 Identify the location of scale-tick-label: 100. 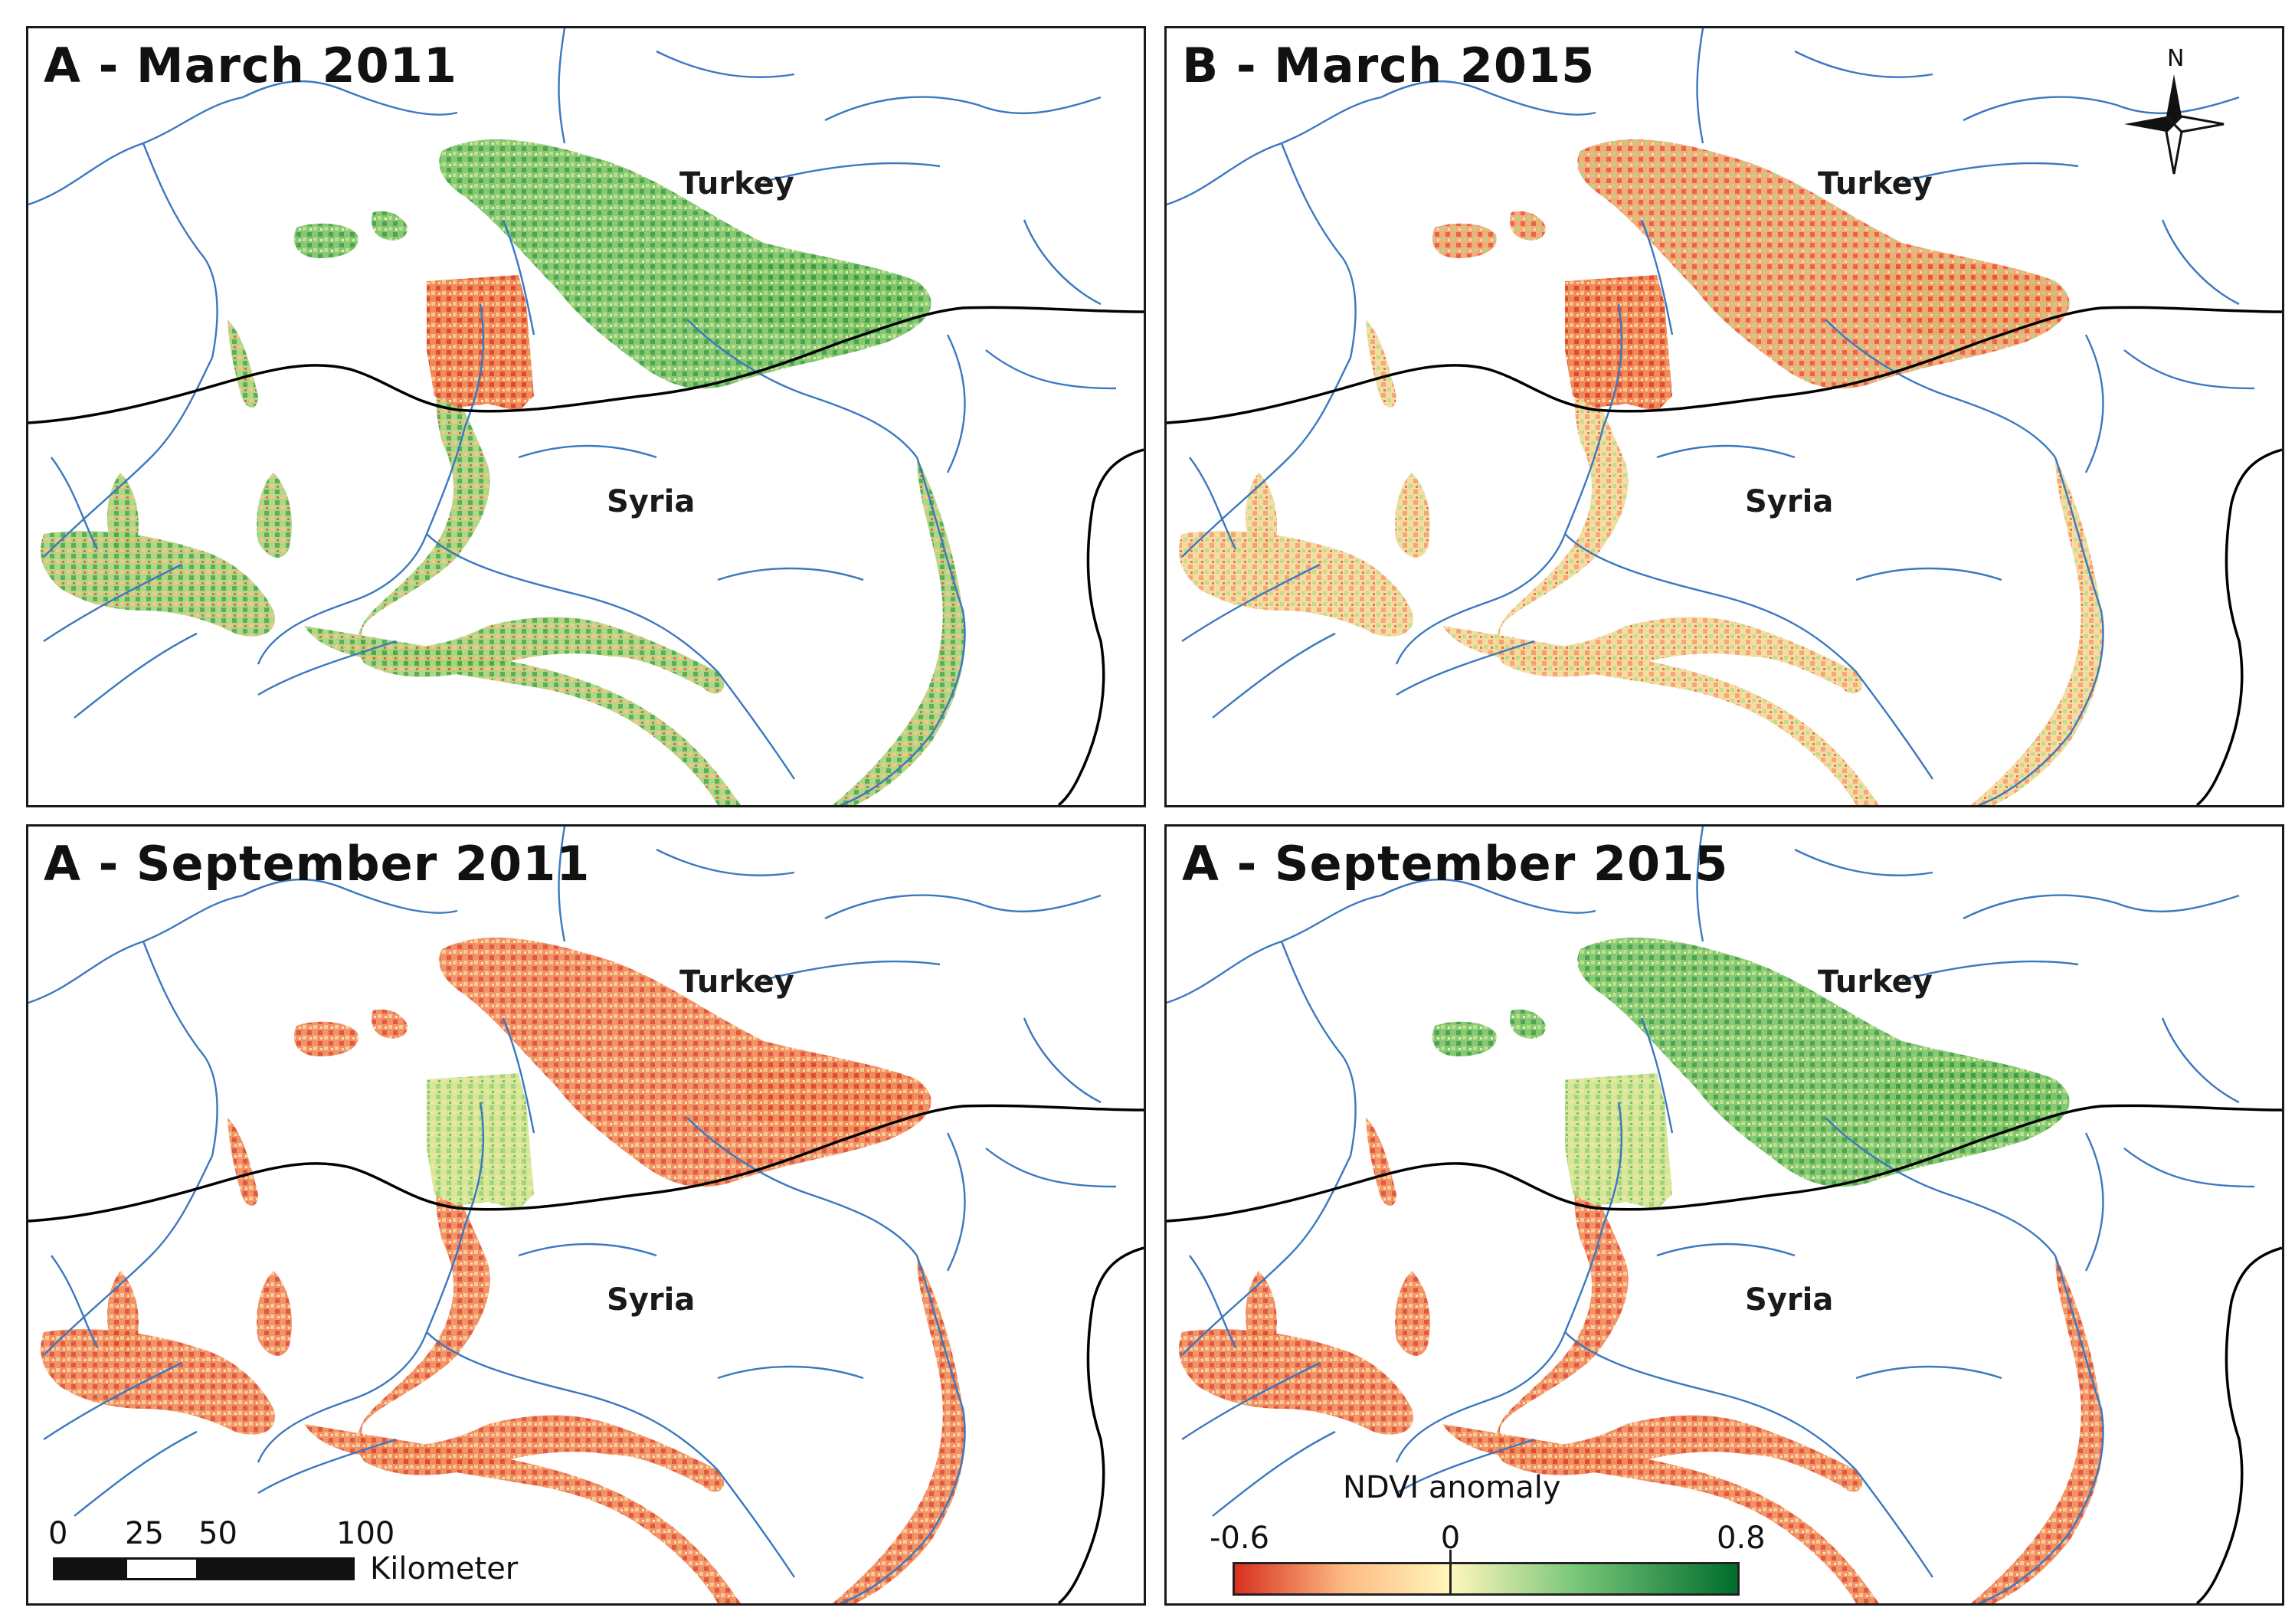
(365, 1534).